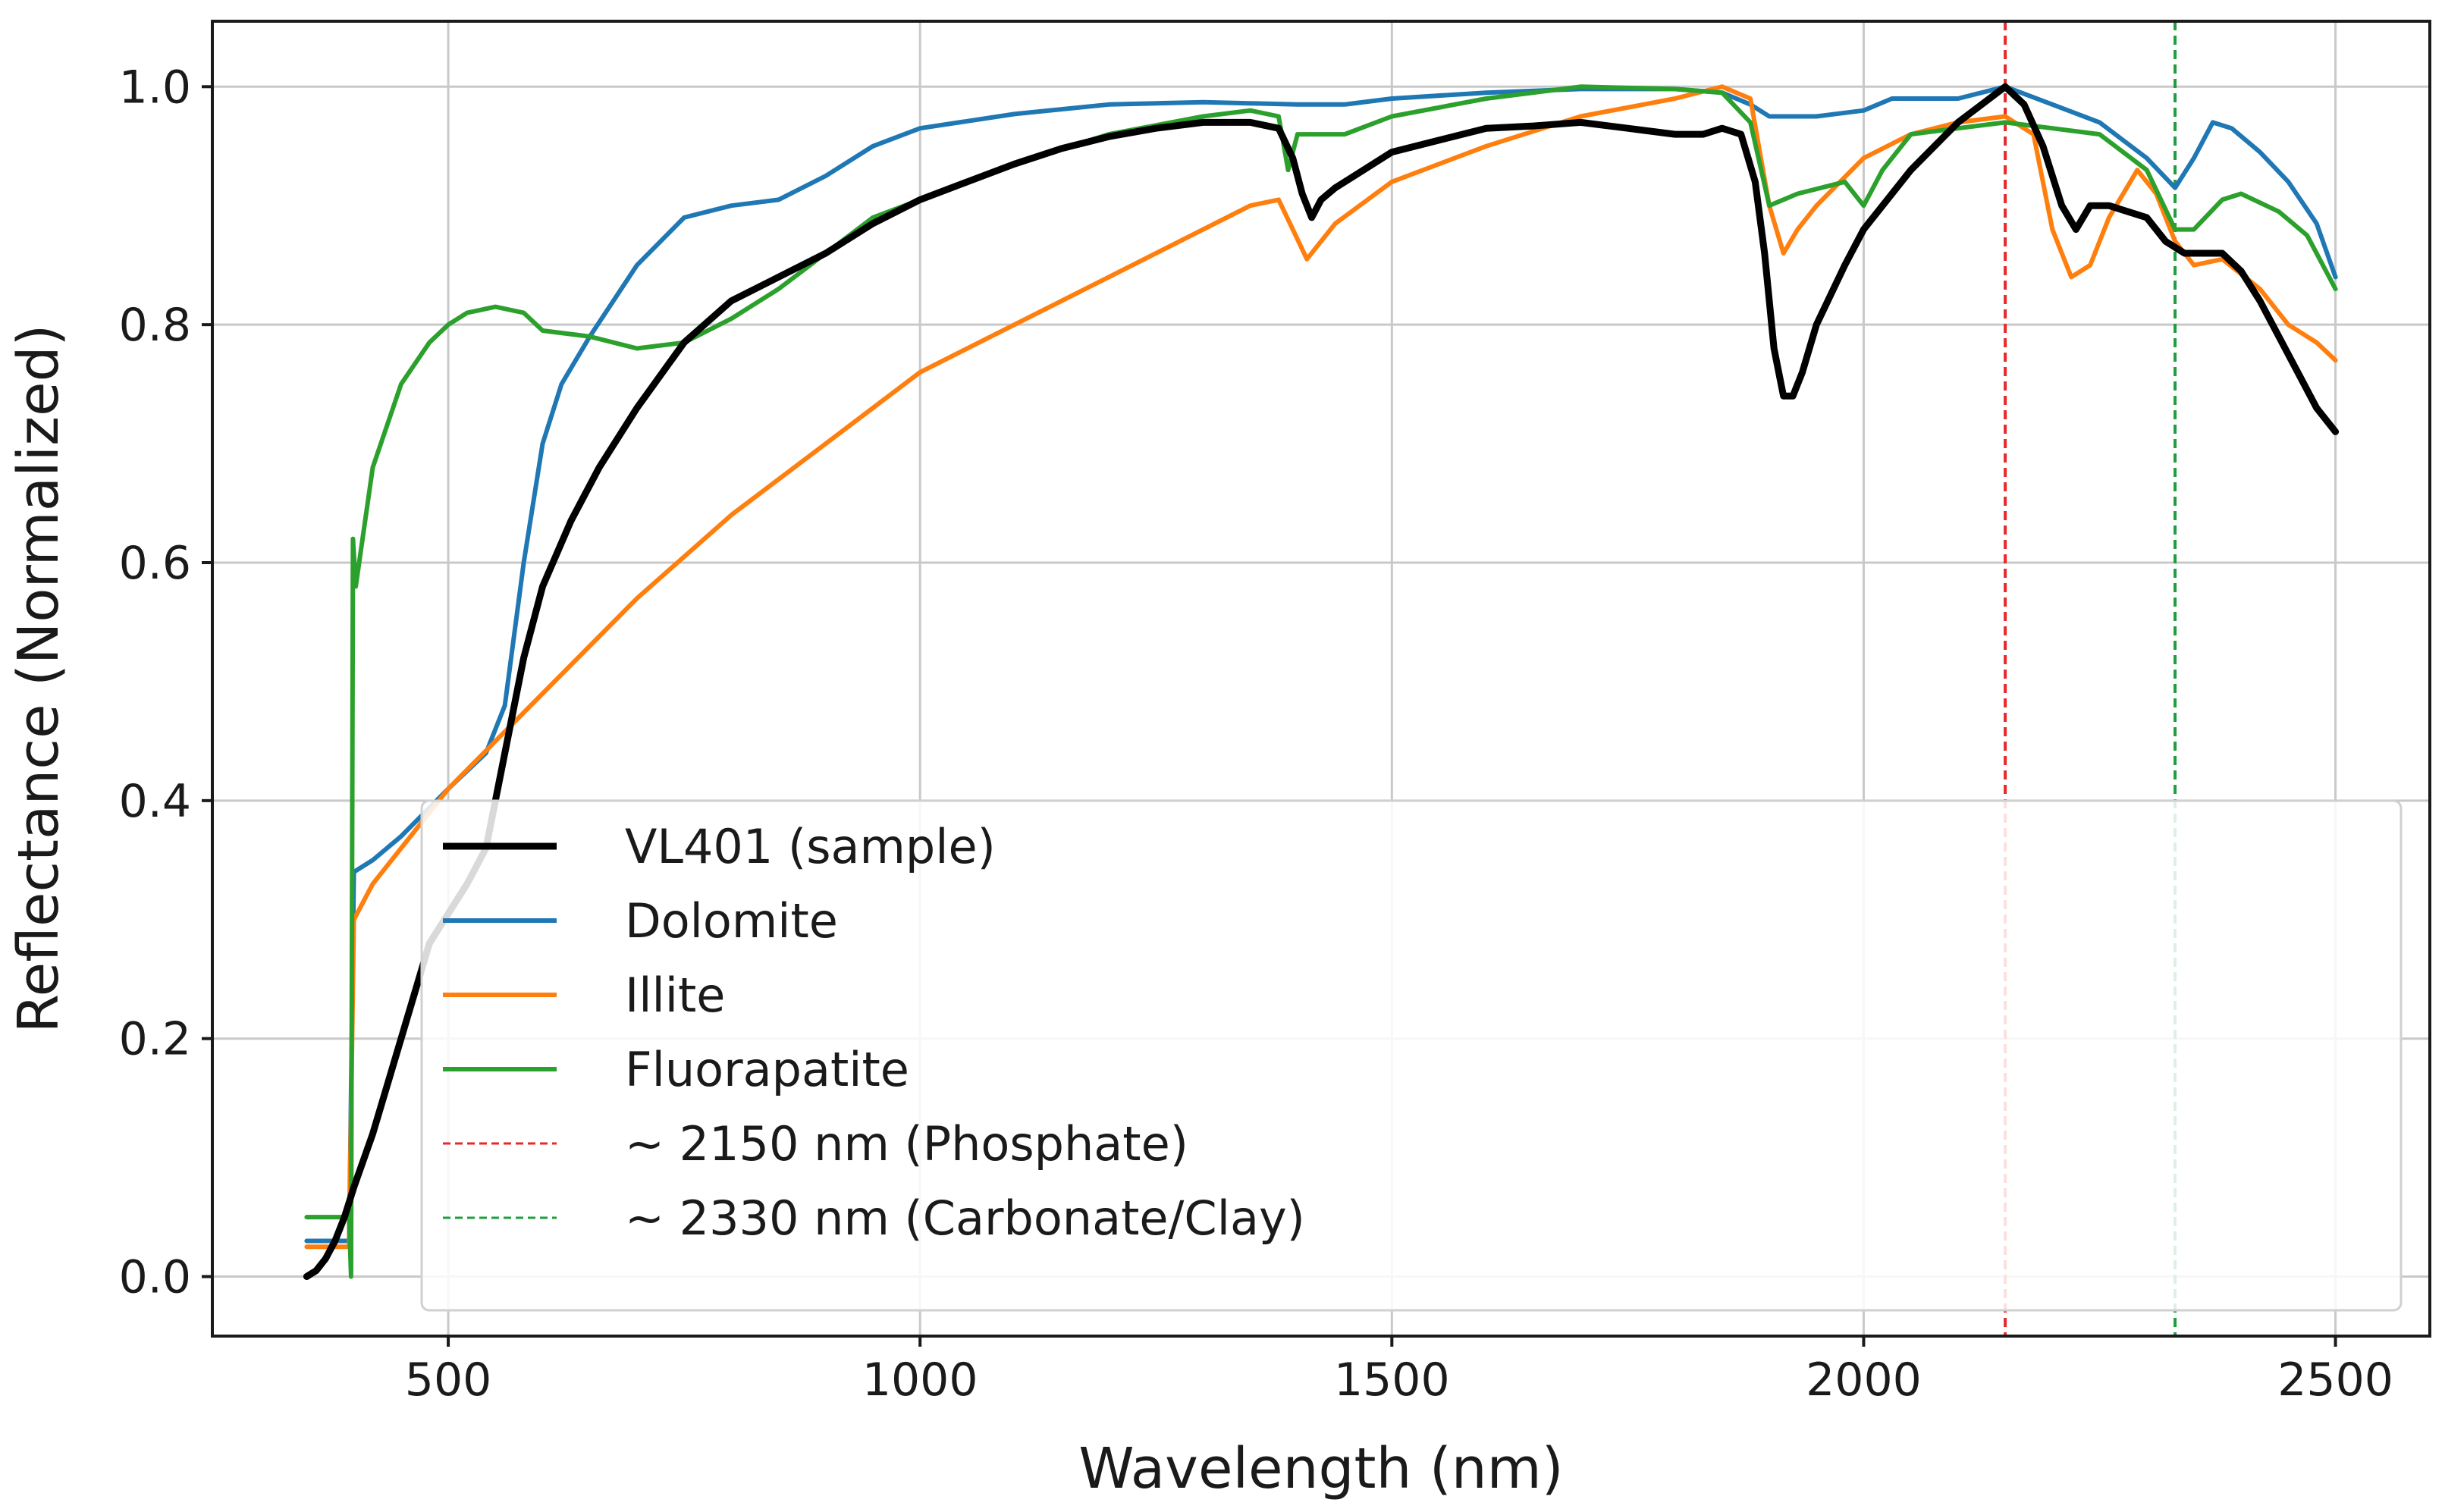 The height and width of the screenshot is (1512, 2445). I want to click on legend-label: Illite, so click(675, 995).